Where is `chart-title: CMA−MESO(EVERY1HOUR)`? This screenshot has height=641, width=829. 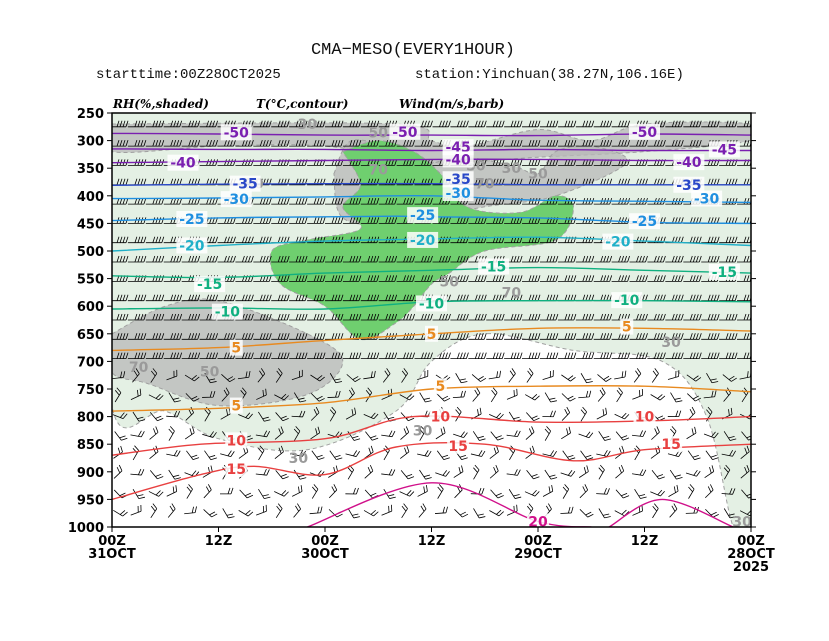
chart-title: CMA−MESO(EVERY1HOUR) is located at coordinates (413, 50).